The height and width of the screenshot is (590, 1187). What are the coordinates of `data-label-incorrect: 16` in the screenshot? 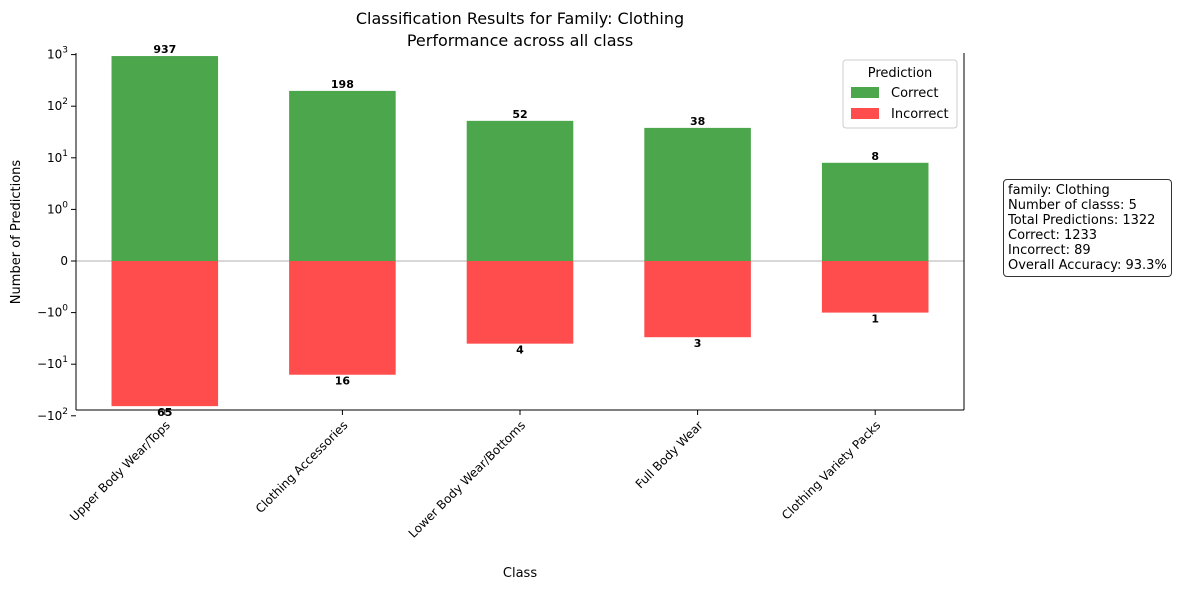 It's located at (343, 381).